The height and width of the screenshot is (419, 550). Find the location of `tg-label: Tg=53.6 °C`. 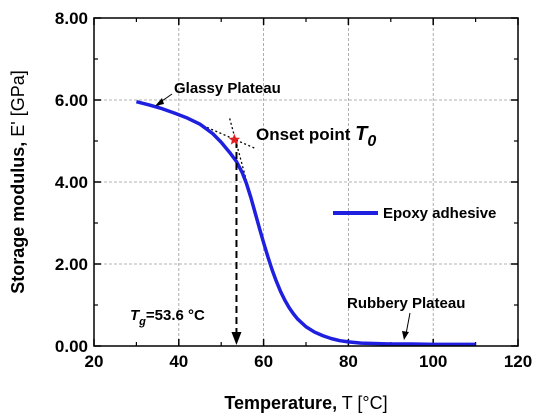

tg-label: Tg=53.6 °C is located at coordinates (167, 317).